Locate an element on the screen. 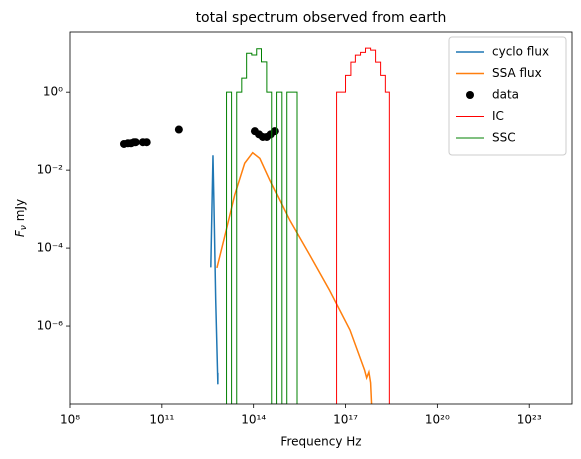  y-tick-label: 10⁻⁶ is located at coordinates (50, 326).